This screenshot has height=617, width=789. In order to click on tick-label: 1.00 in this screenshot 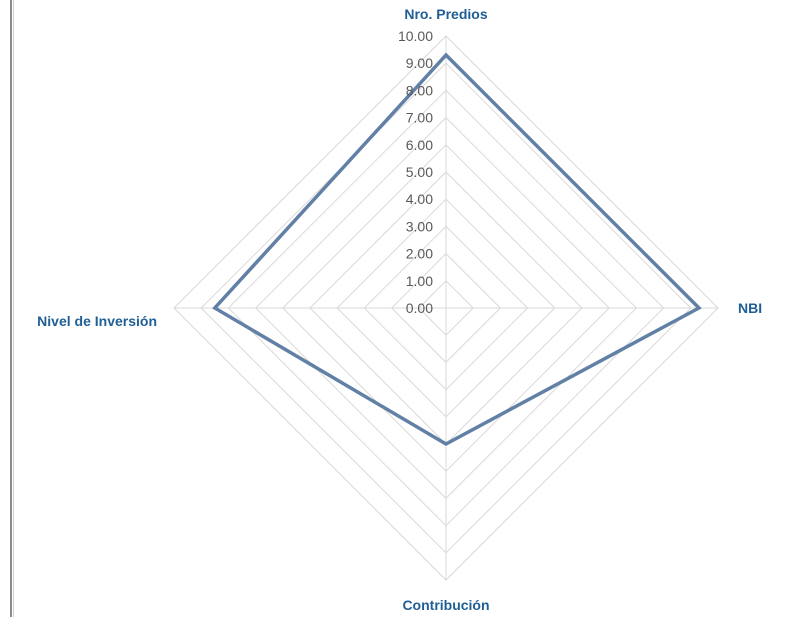, I will do `click(419, 281)`.